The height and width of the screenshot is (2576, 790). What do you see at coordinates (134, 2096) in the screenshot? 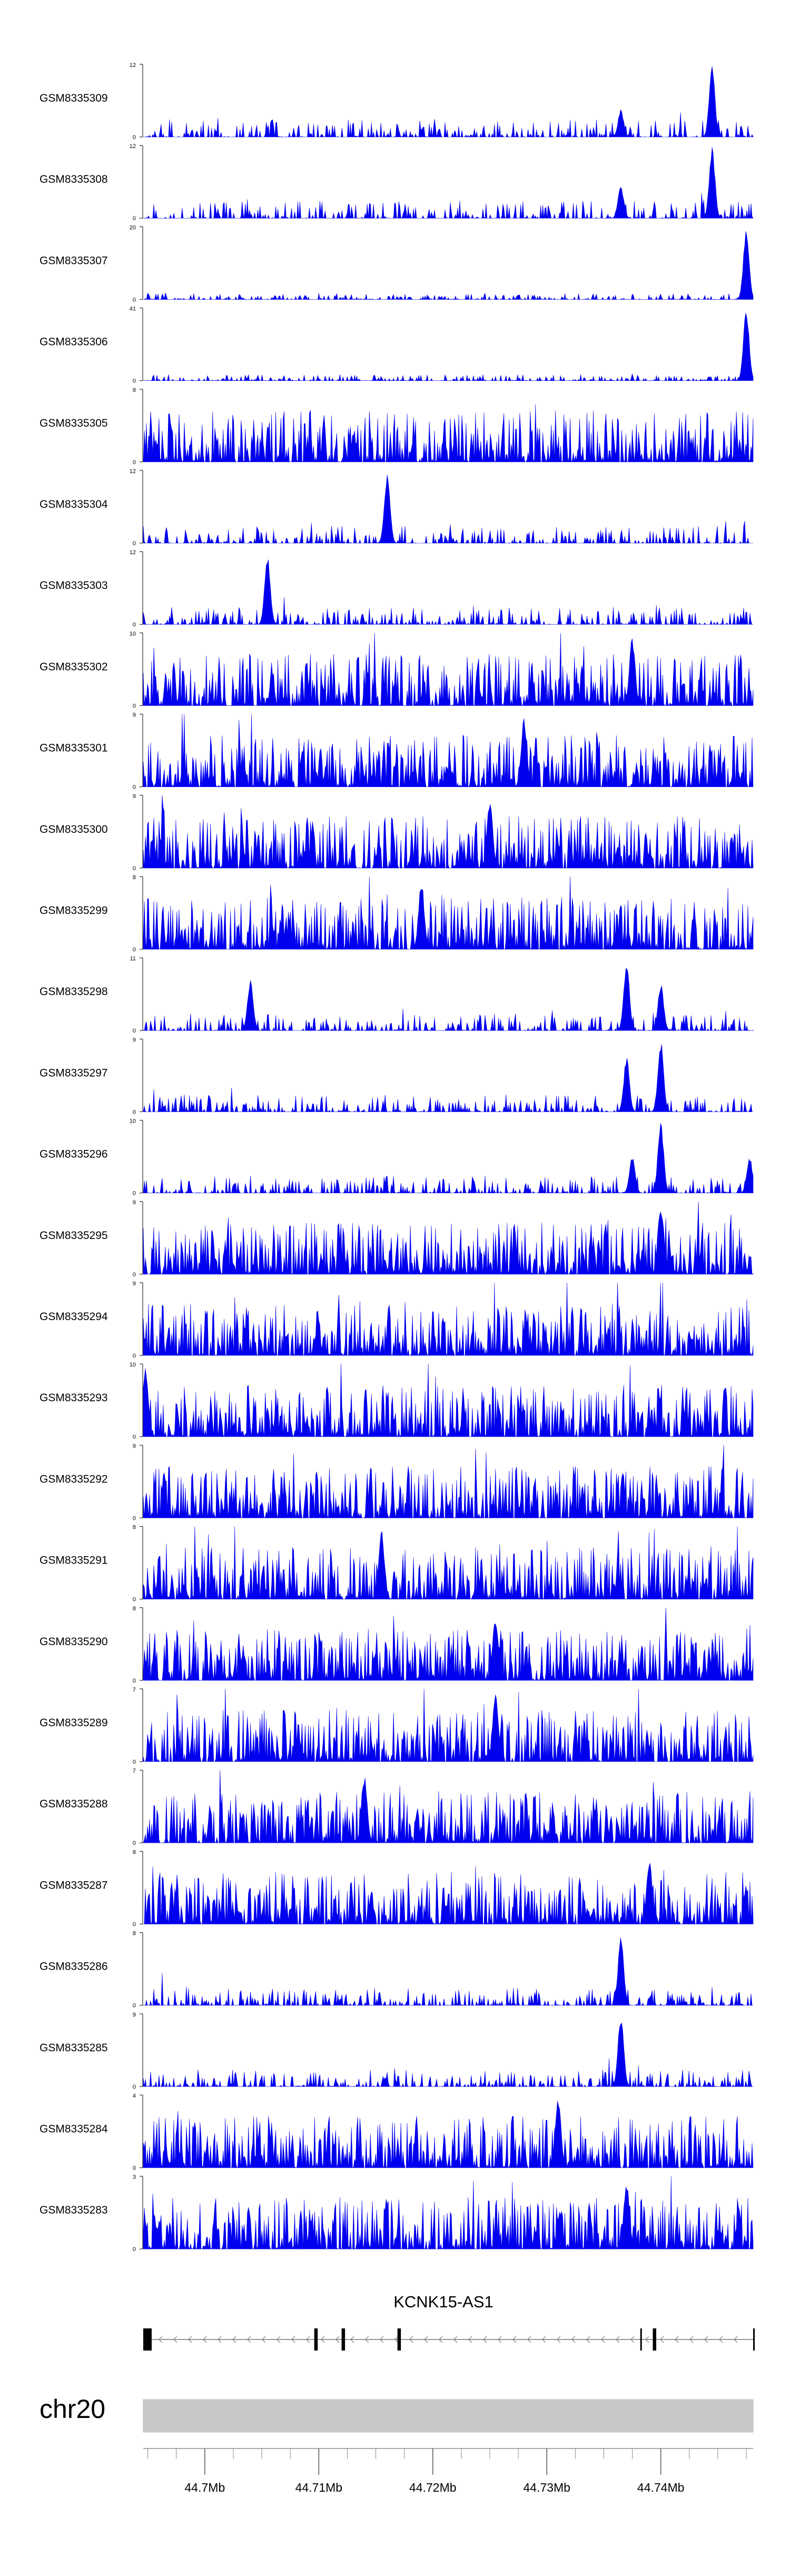
I see `y-axis-max-label: 4` at bounding box center [134, 2096].